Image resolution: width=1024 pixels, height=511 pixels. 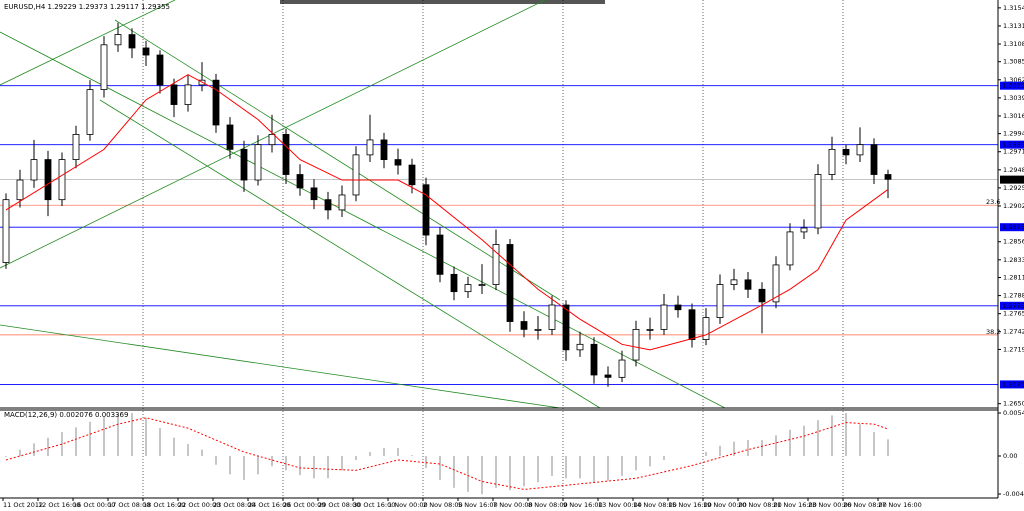 I want to click on y-tick-label: 1.28110, so click(x=1013, y=278).